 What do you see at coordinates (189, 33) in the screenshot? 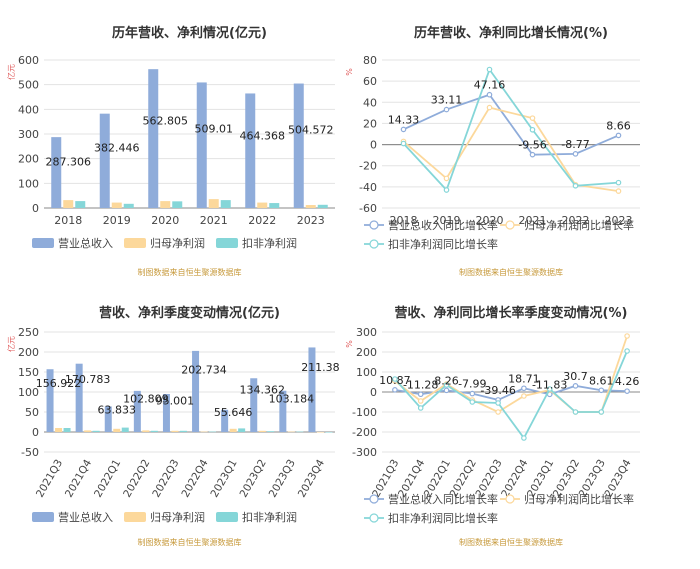
I see `chart-title: 历年营收、净利情况(亿元)` at bounding box center [189, 33].